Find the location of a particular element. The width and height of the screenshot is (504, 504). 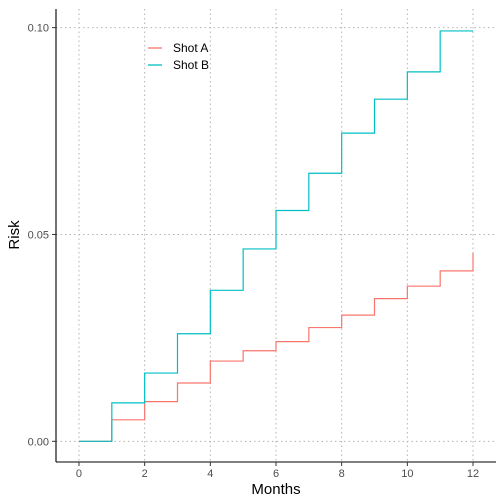

x-tick-label-3: 6 is located at coordinates (276, 474).